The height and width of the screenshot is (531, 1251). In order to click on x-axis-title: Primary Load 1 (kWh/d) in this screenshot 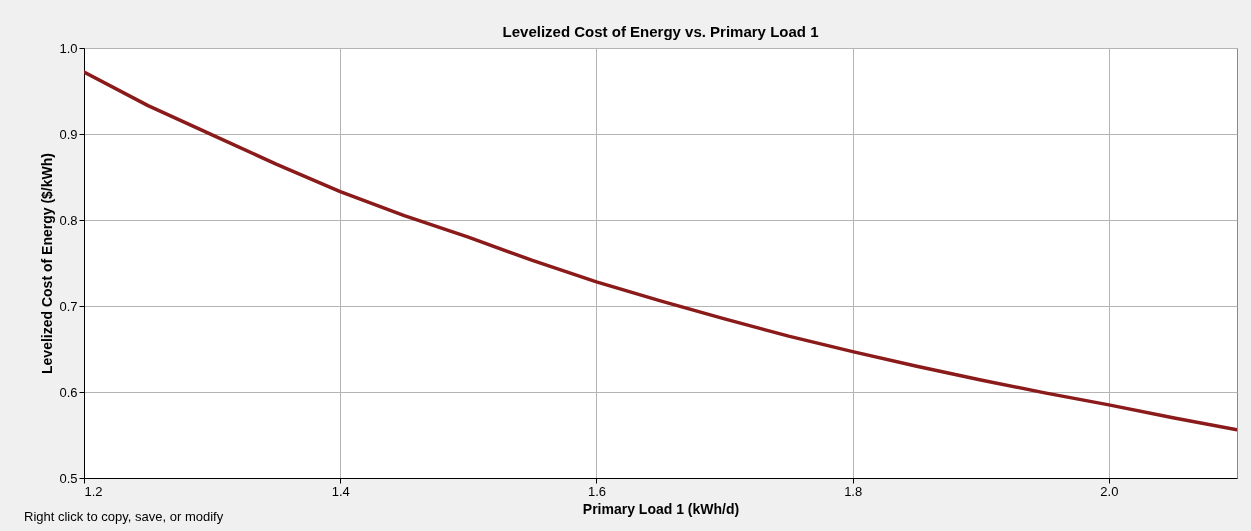, I will do `click(661, 508)`.